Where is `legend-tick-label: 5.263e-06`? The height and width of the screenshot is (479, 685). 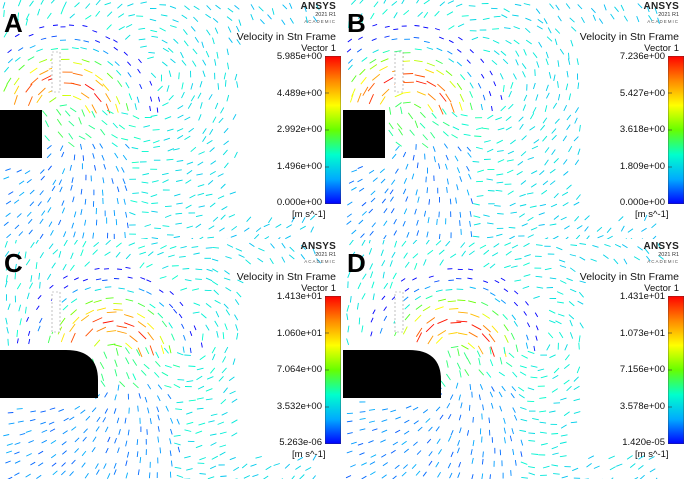 legend-tick-label: 5.263e-06 is located at coordinates (300, 442).